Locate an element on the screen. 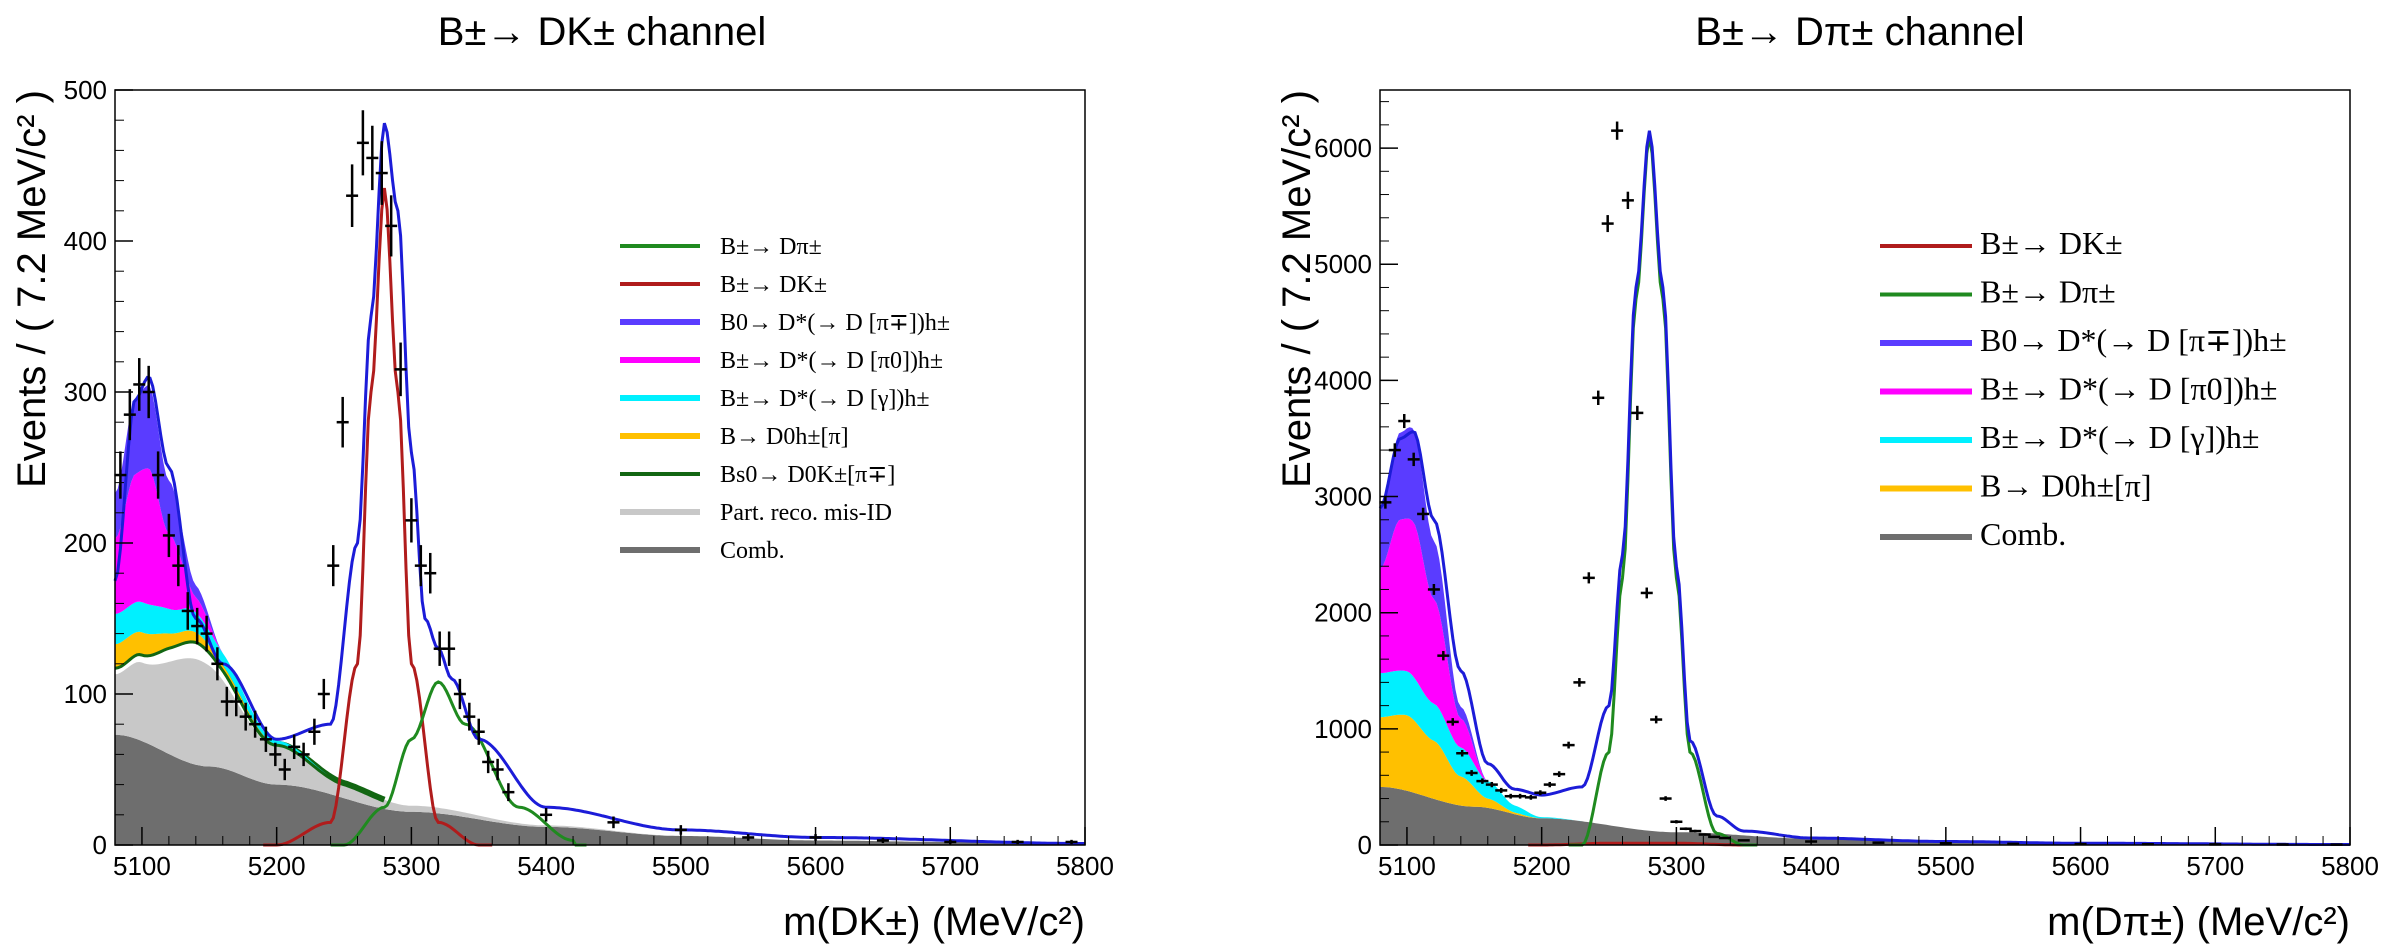 Image resolution: width=2385 pixels, height=950 pixels. x-axis-label: m(Dπ±) (MeV/c²) is located at coordinates (2198, 922).